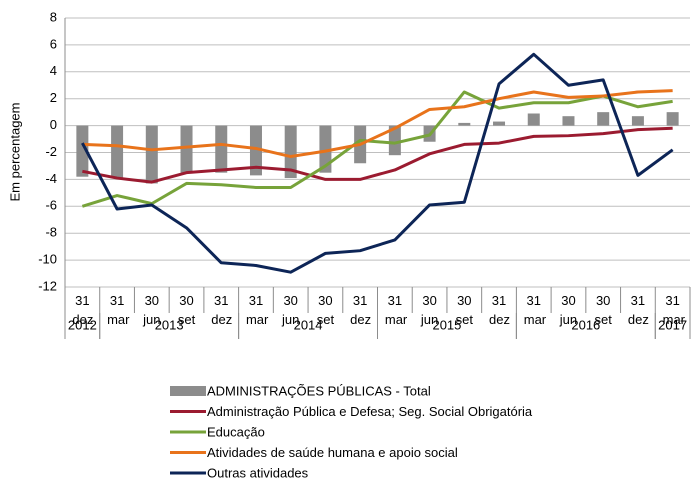  What do you see at coordinates (53, 124) in the screenshot?
I see `y-tick-label: 0` at bounding box center [53, 124].